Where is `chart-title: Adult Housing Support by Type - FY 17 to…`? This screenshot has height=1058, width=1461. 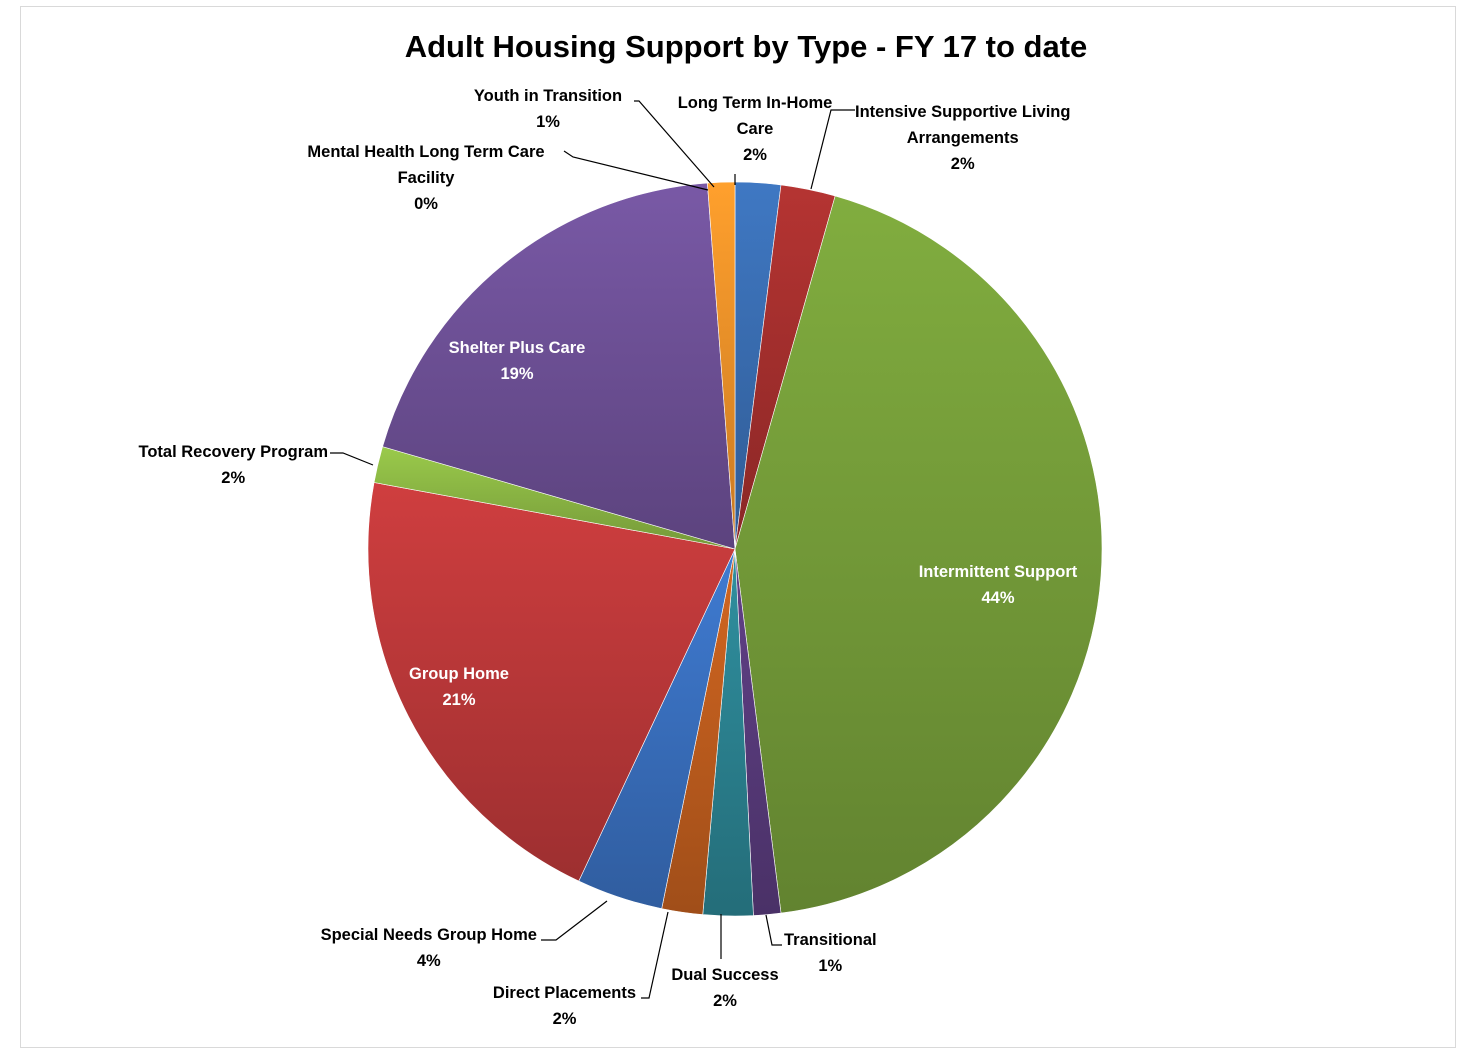 chart-title: Adult Housing Support by Type - FY 17 to… is located at coordinates (746, 46).